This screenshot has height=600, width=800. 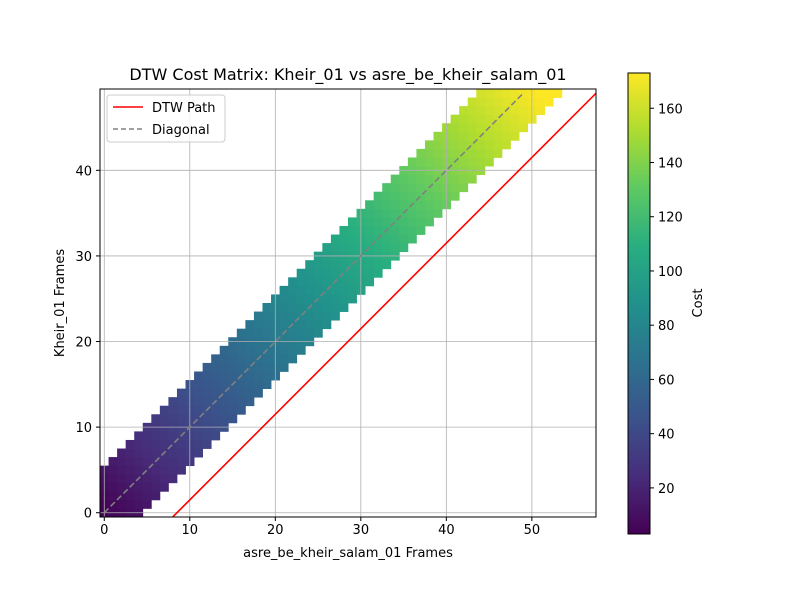 I want to click on x-tick-label: 40, so click(x=446, y=530).